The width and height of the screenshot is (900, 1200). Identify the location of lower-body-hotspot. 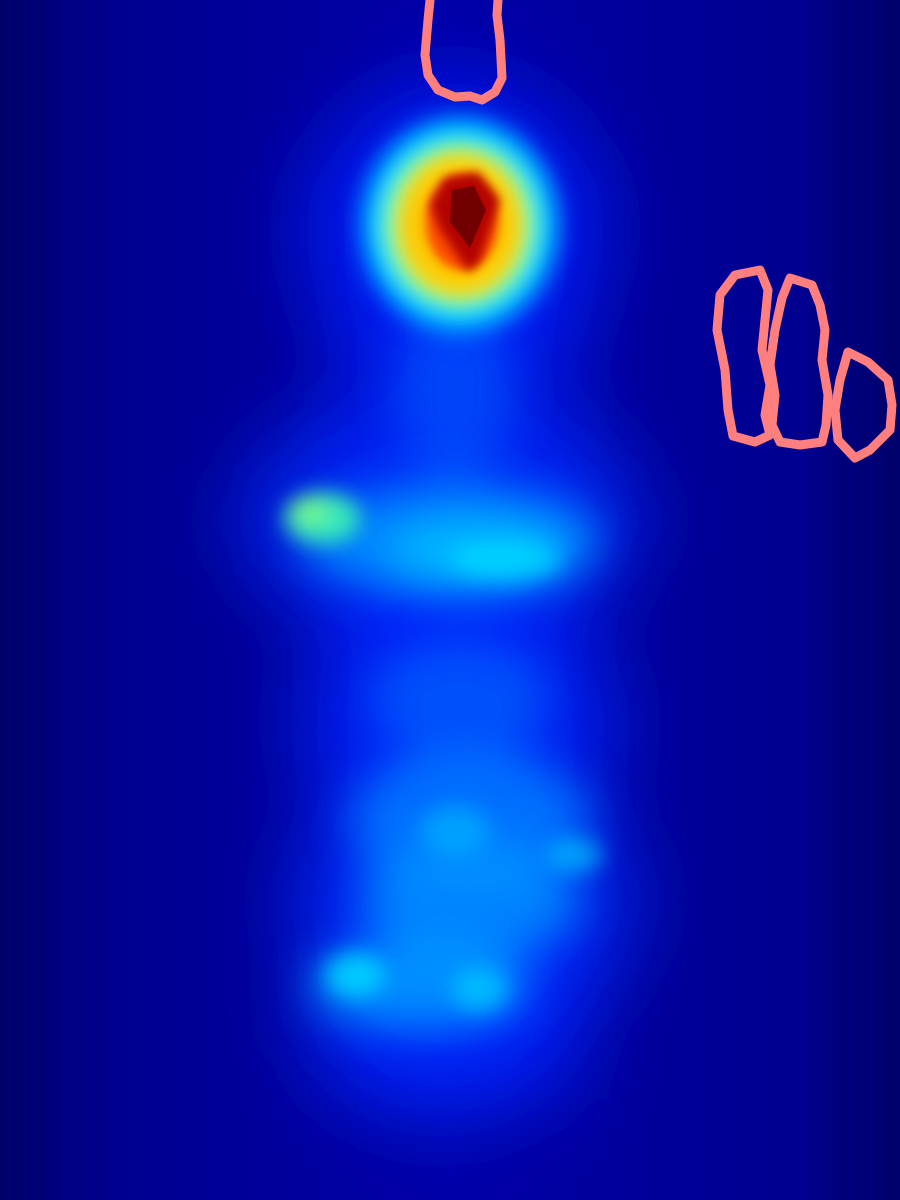
(575, 855).